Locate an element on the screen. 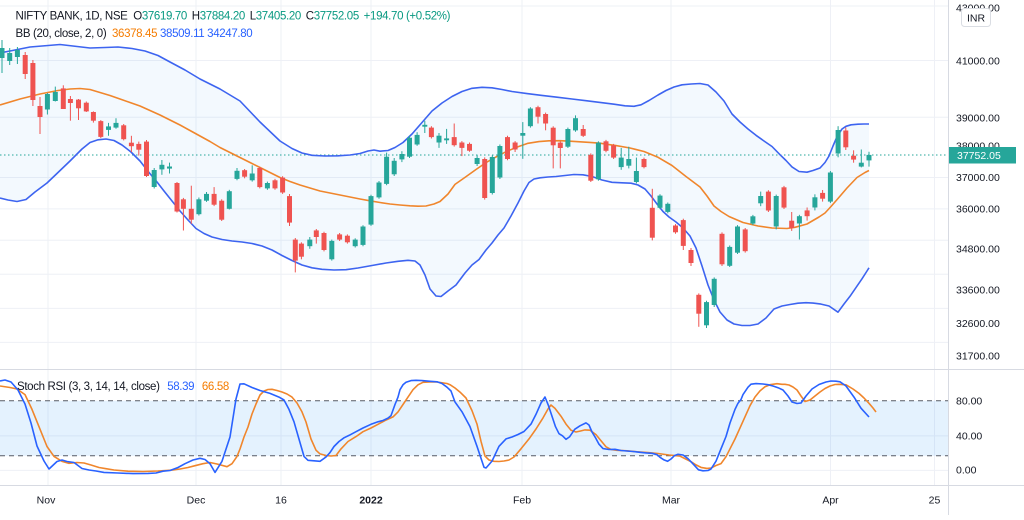 The width and height of the screenshot is (1024, 520). svg-text: Dec is located at coordinates (196, 501).